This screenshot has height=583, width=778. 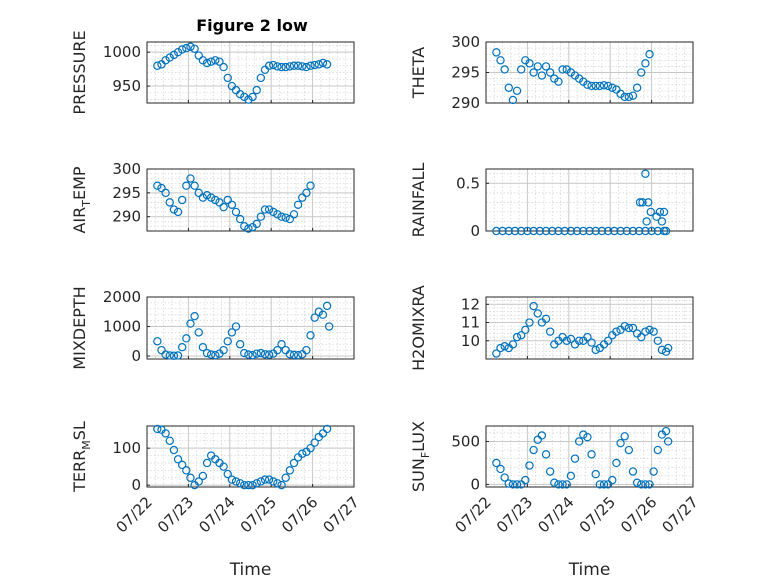 What do you see at coordinates (465, 103) in the screenshot?
I see `y-tick-label: 290` at bounding box center [465, 103].